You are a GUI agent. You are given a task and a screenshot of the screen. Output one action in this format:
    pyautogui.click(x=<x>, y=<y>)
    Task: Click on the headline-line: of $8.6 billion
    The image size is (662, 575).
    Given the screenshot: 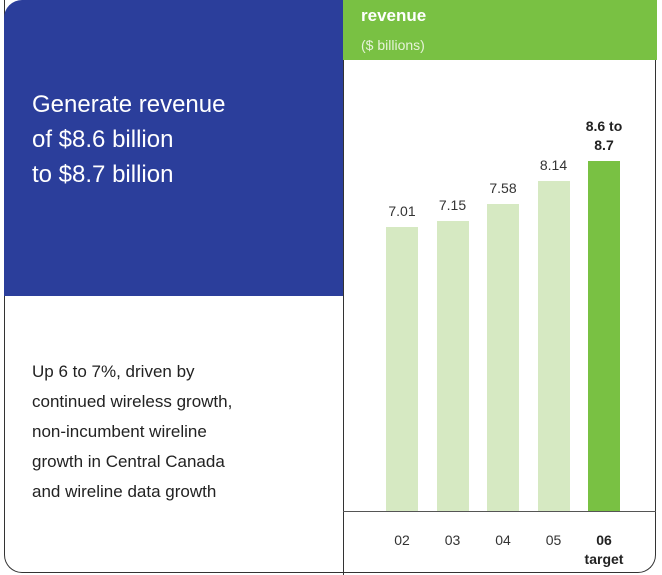 What is the action you would take?
    pyautogui.click(x=103, y=139)
    